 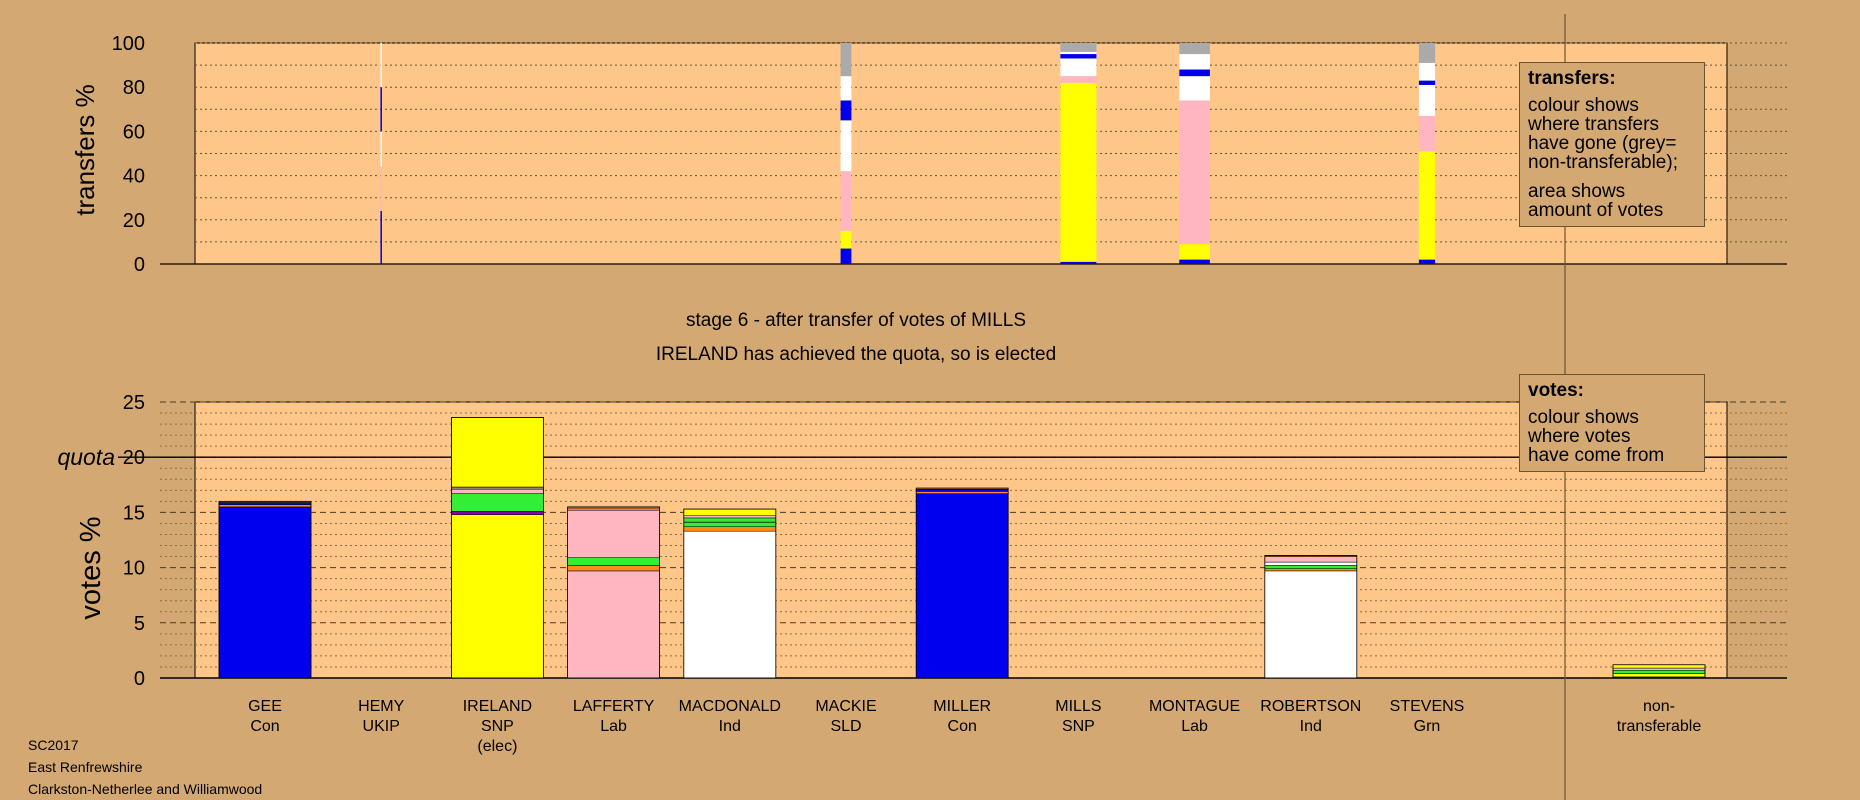 I want to click on candidate-name-label: ROBERTSON, so click(x=1310, y=706).